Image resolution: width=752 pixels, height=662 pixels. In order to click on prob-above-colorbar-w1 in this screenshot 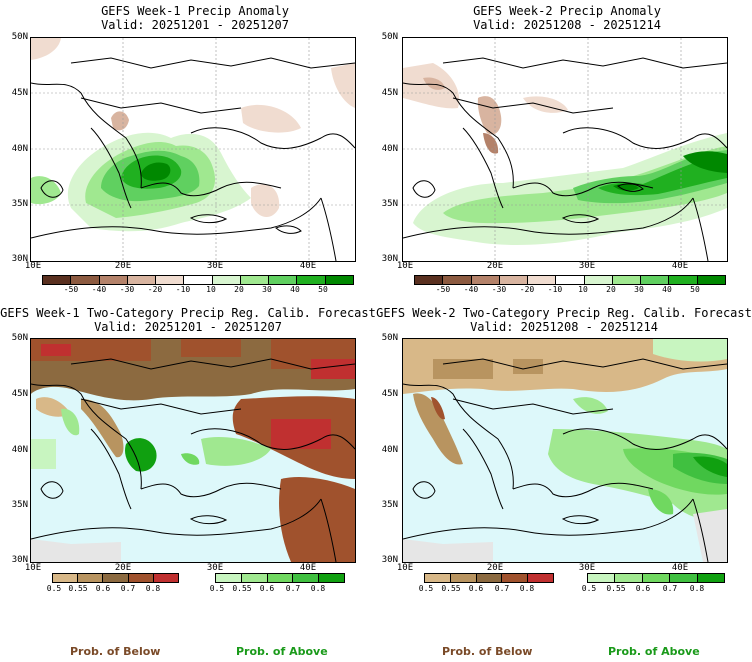, I will do `click(280, 578)`.